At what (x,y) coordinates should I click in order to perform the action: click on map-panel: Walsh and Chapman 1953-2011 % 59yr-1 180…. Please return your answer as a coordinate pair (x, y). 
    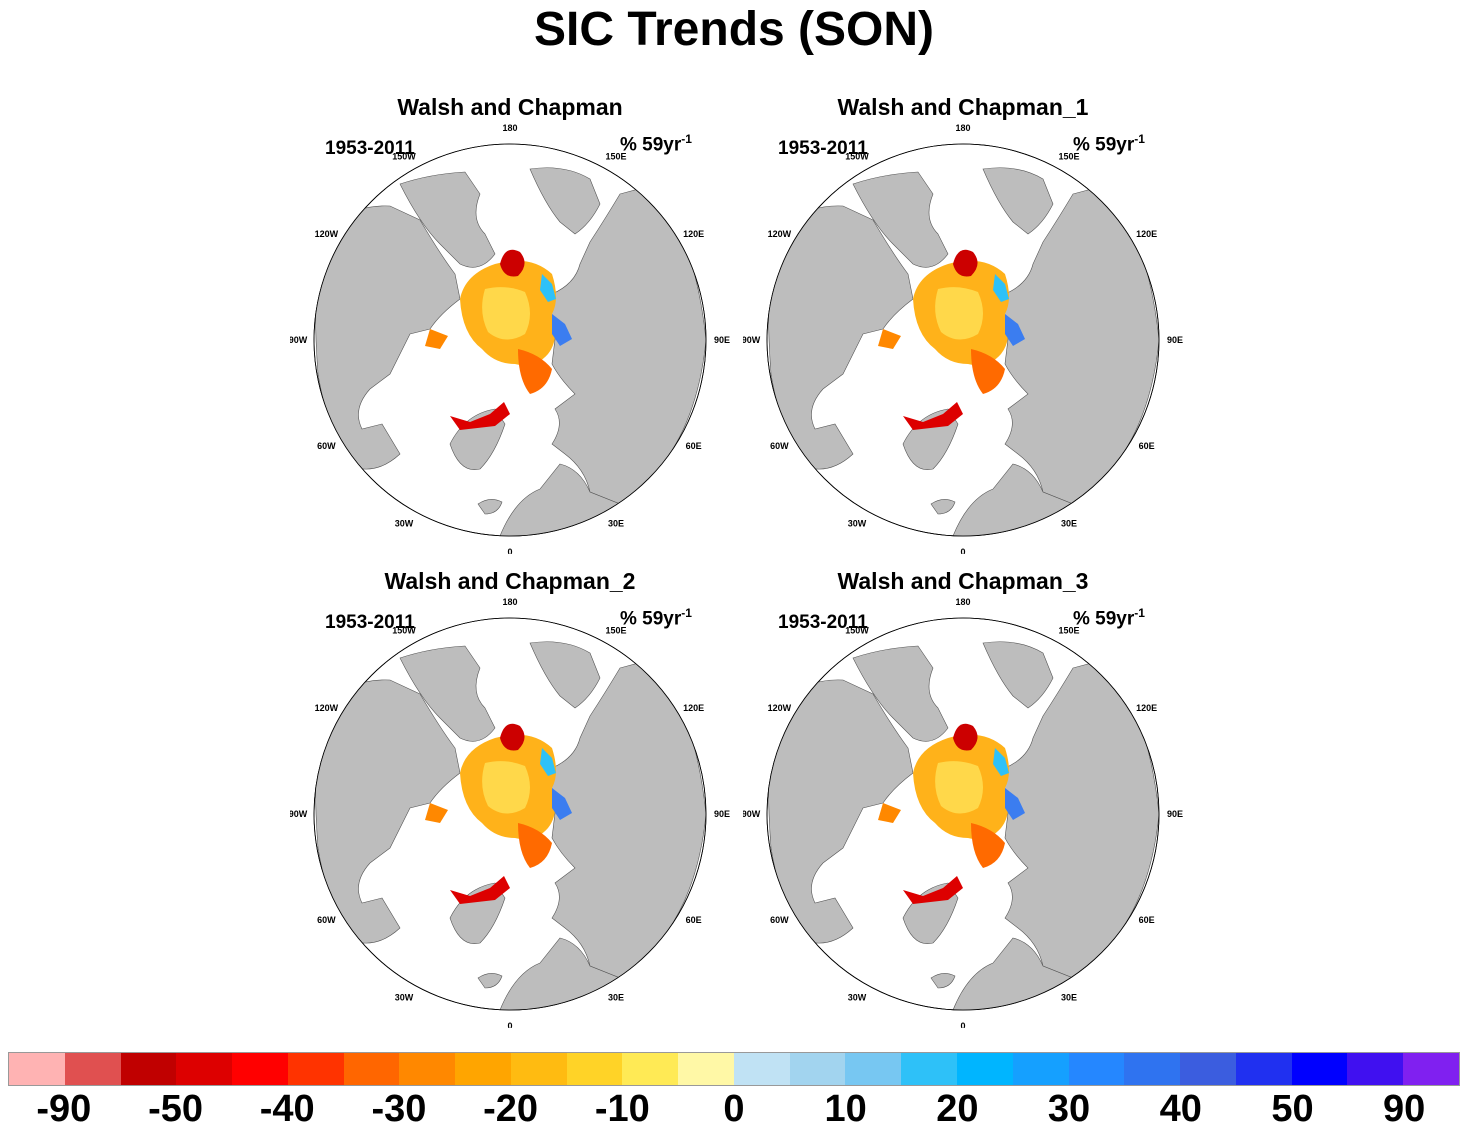
    Looking at the image, I should click on (510, 324).